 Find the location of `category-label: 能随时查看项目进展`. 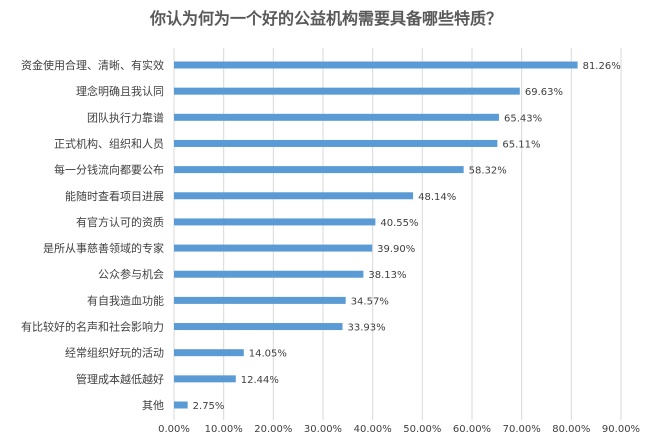

category-label: 能随时查看项目进展 is located at coordinates (114, 196).